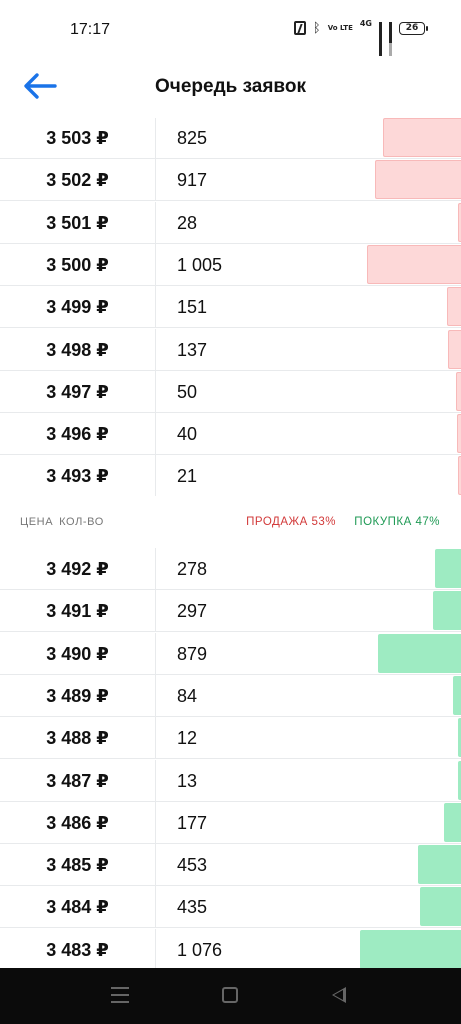  Describe the element at coordinates (192, 865) in the screenshot. I see `quantity-cell: 453` at that location.